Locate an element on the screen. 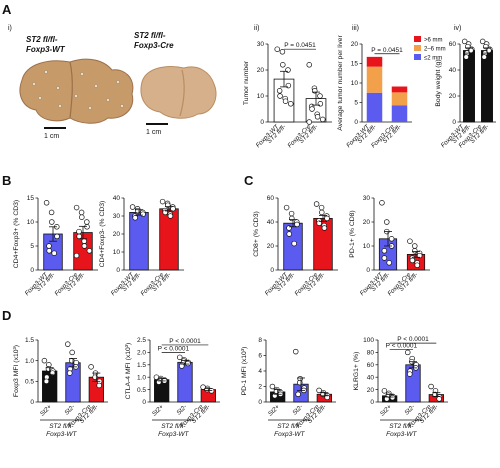  p-value-label: P < 0.0001 is located at coordinates (185, 341).